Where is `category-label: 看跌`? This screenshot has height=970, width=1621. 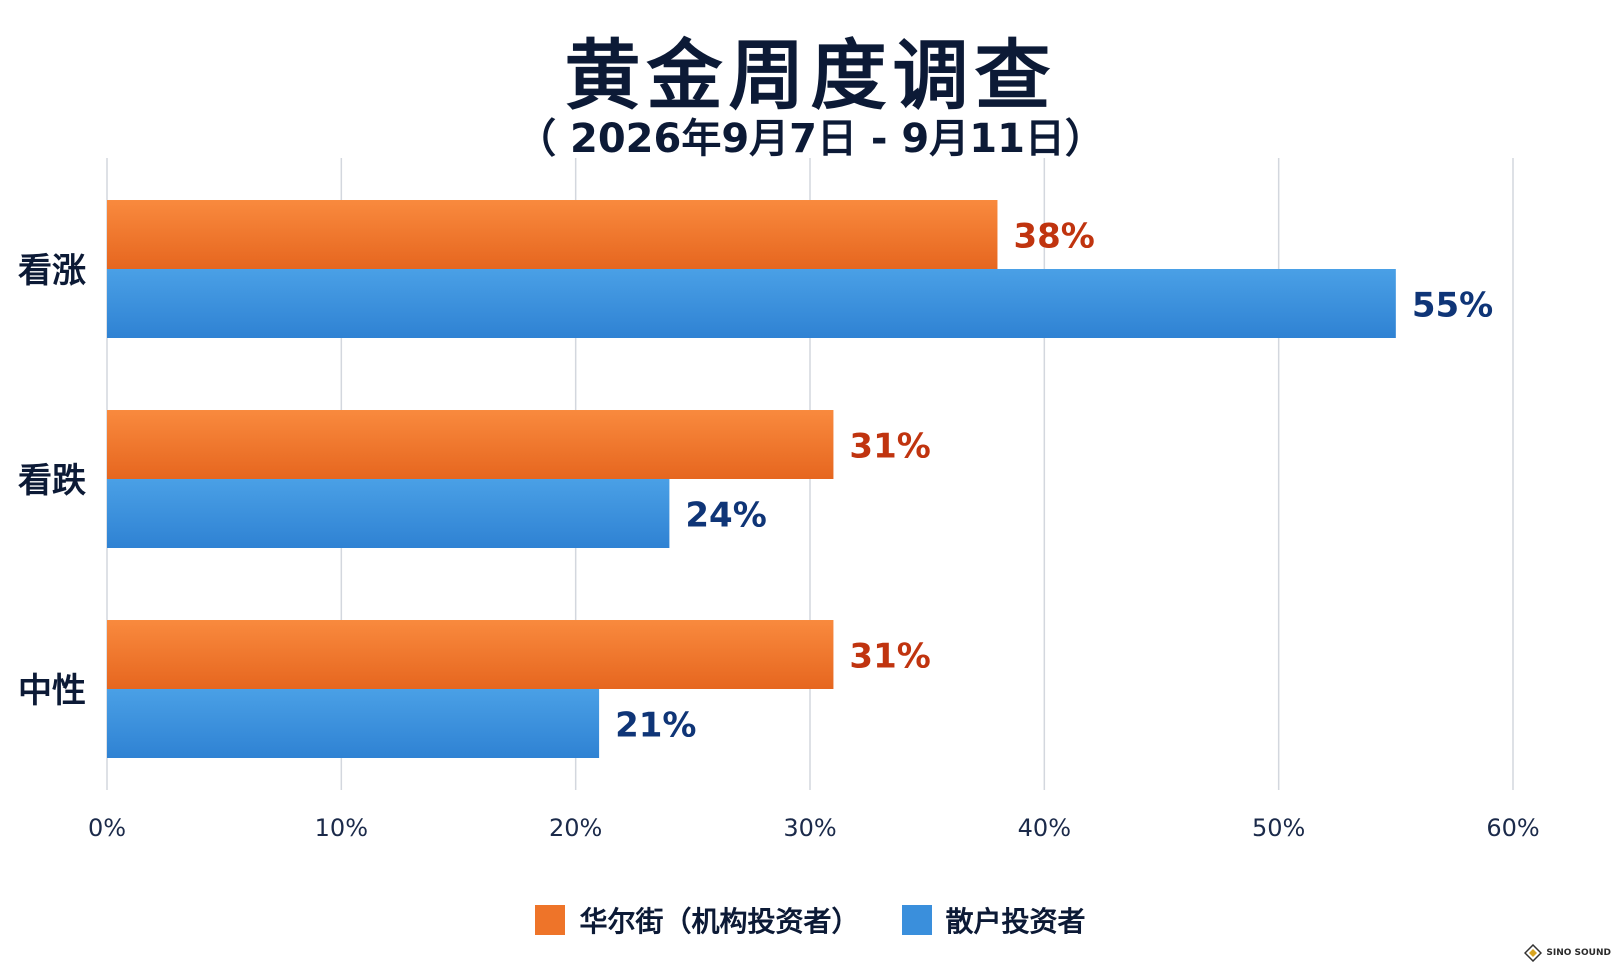
category-label: 看跌 is located at coordinates (52, 481).